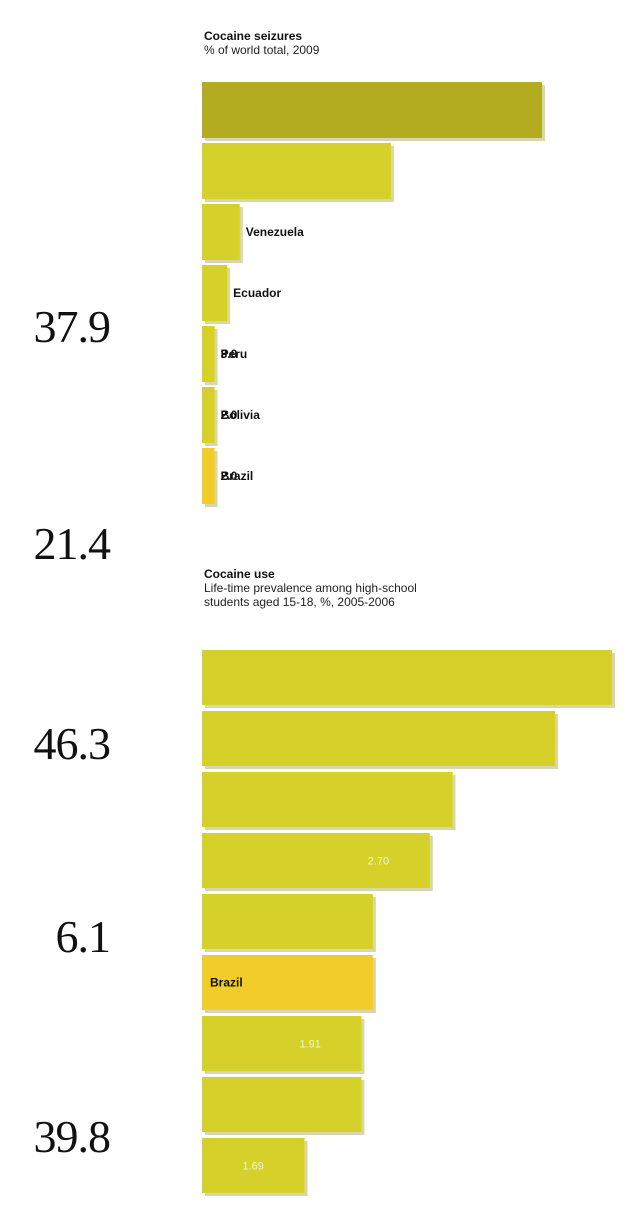  I want to click on chart-title: Cocaine seizures, so click(253, 36).